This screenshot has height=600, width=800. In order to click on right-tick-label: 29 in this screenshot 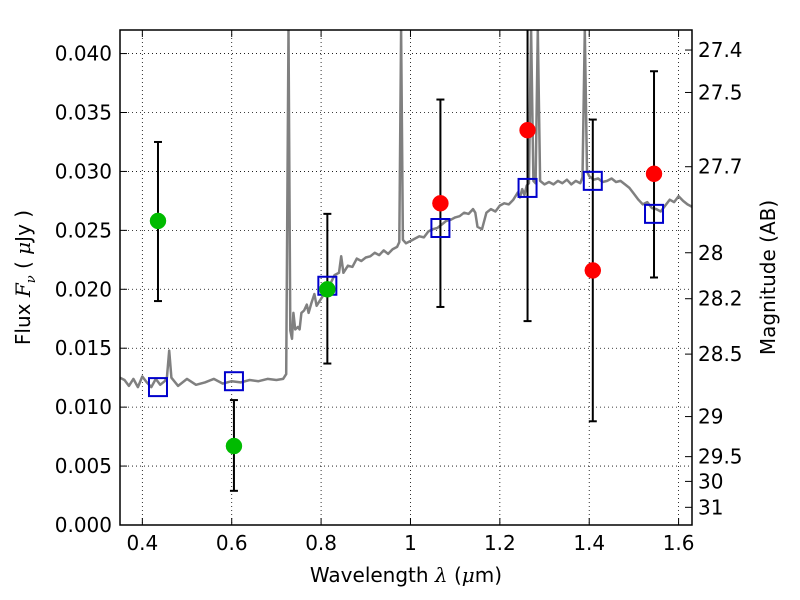, I will do `click(710, 417)`.